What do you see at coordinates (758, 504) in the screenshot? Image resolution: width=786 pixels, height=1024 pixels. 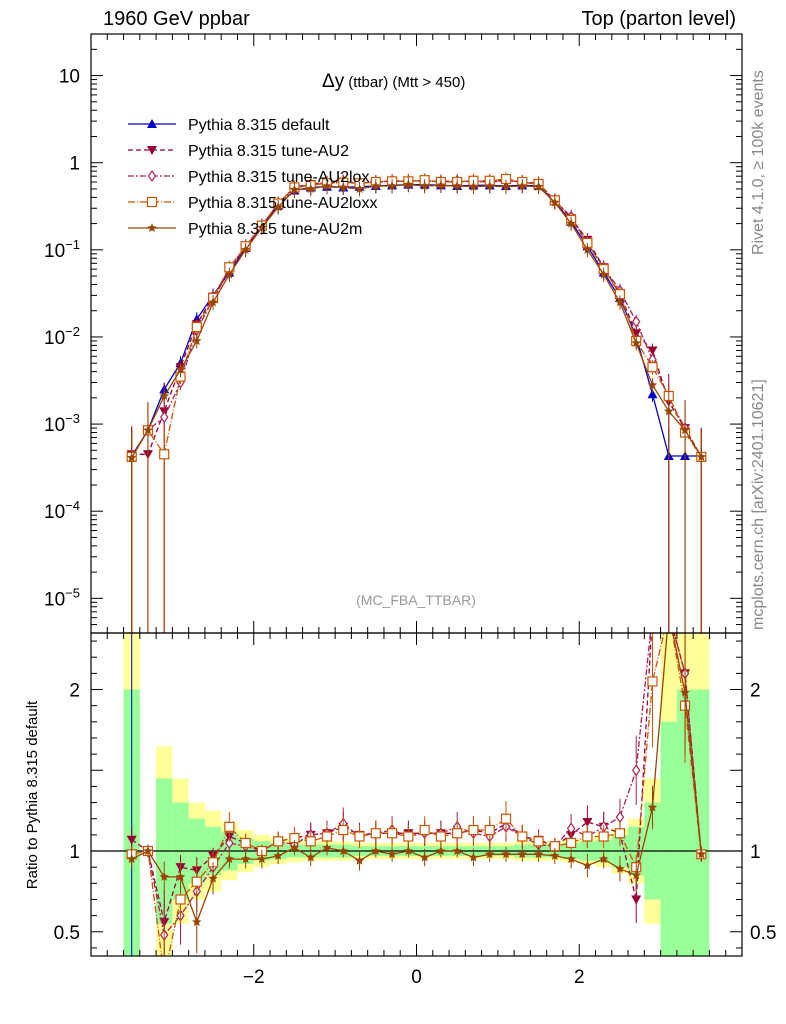 I see `mcplots-reference: mcplots.cern.ch [arXiv:2401.10621]` at bounding box center [758, 504].